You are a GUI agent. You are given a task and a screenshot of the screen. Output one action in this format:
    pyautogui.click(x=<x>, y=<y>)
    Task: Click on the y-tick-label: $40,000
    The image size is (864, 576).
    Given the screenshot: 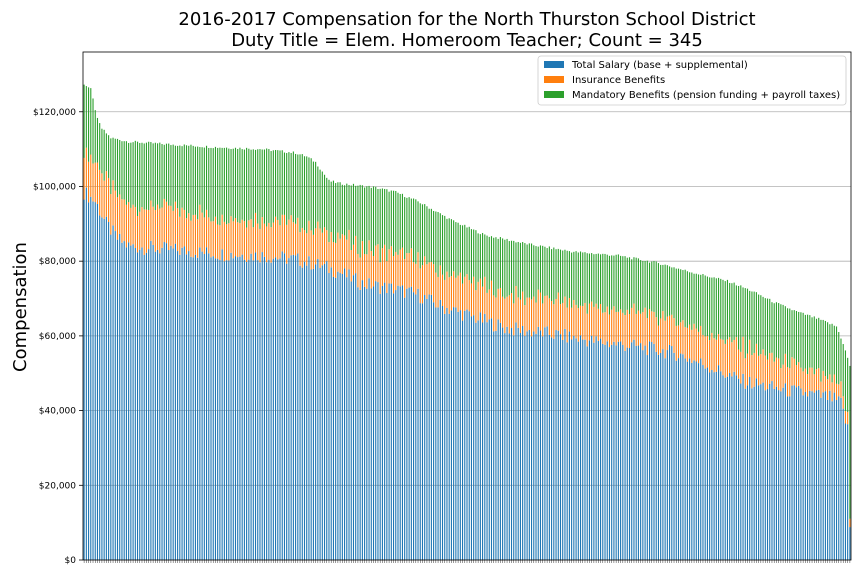 What is the action you would take?
    pyautogui.click(x=57, y=412)
    